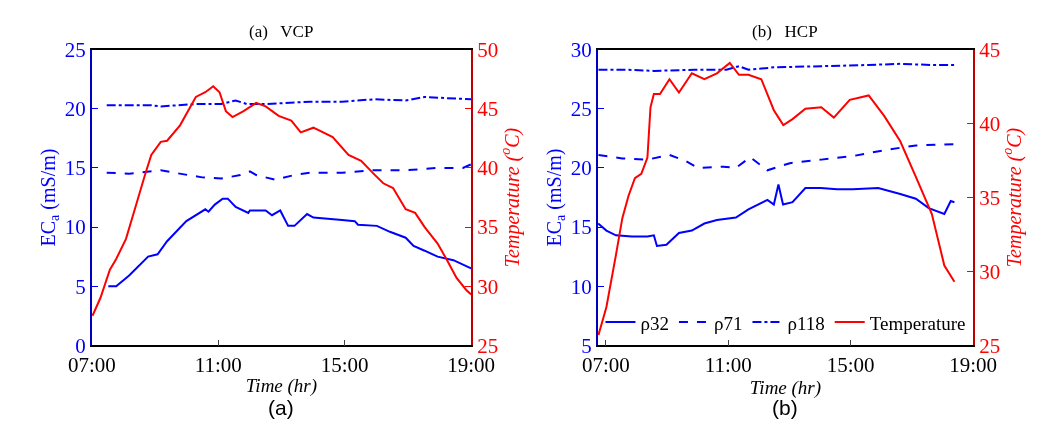  Describe the element at coordinates (281, 31) in the screenshot. I see `chart-title: (a) VCP` at that location.